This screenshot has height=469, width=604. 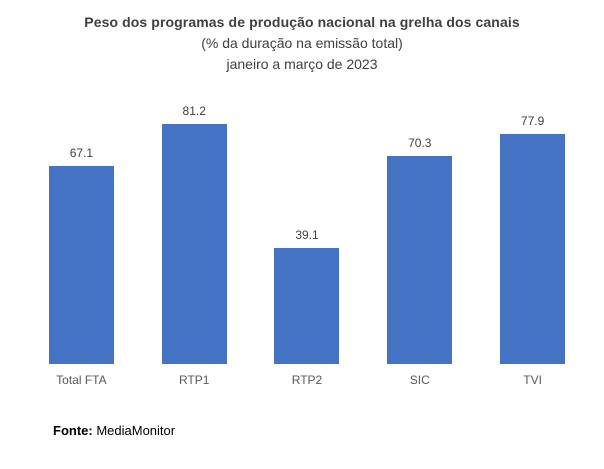 I want to click on category-axis: Total FTA RTP1 RTP2 SIC TVI, so click(x=307, y=380).